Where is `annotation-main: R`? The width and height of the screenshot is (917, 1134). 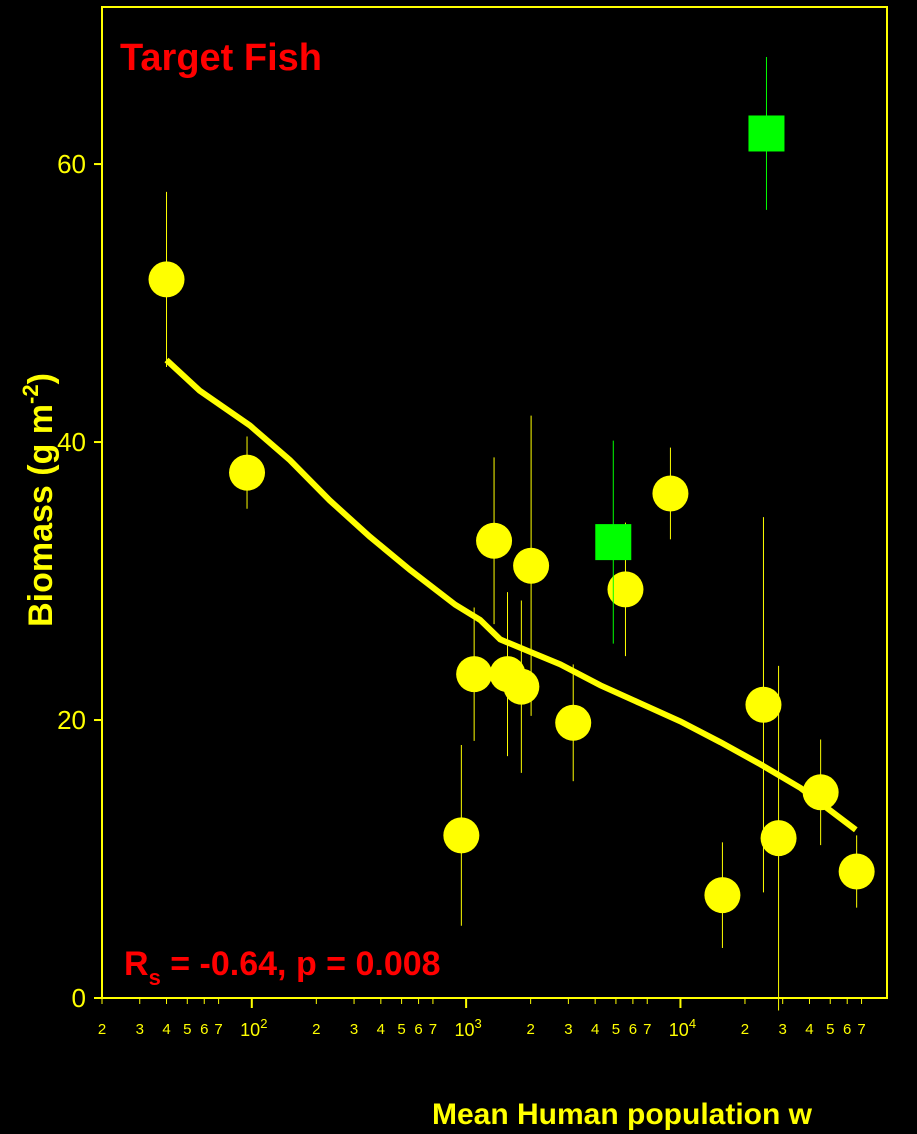
annotation-main: R is located at coordinates (136, 964).